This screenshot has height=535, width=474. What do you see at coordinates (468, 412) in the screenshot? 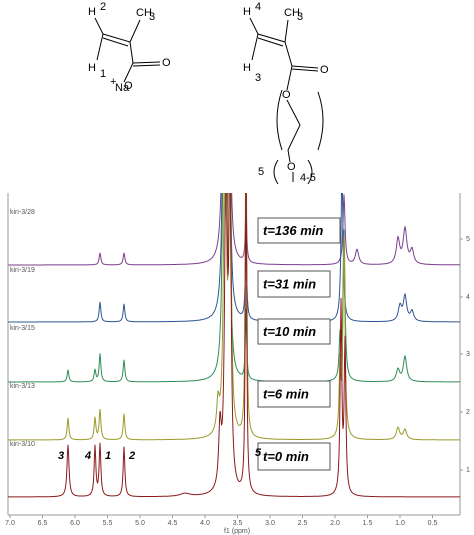
I see `y-tick-label: 2` at bounding box center [468, 412].